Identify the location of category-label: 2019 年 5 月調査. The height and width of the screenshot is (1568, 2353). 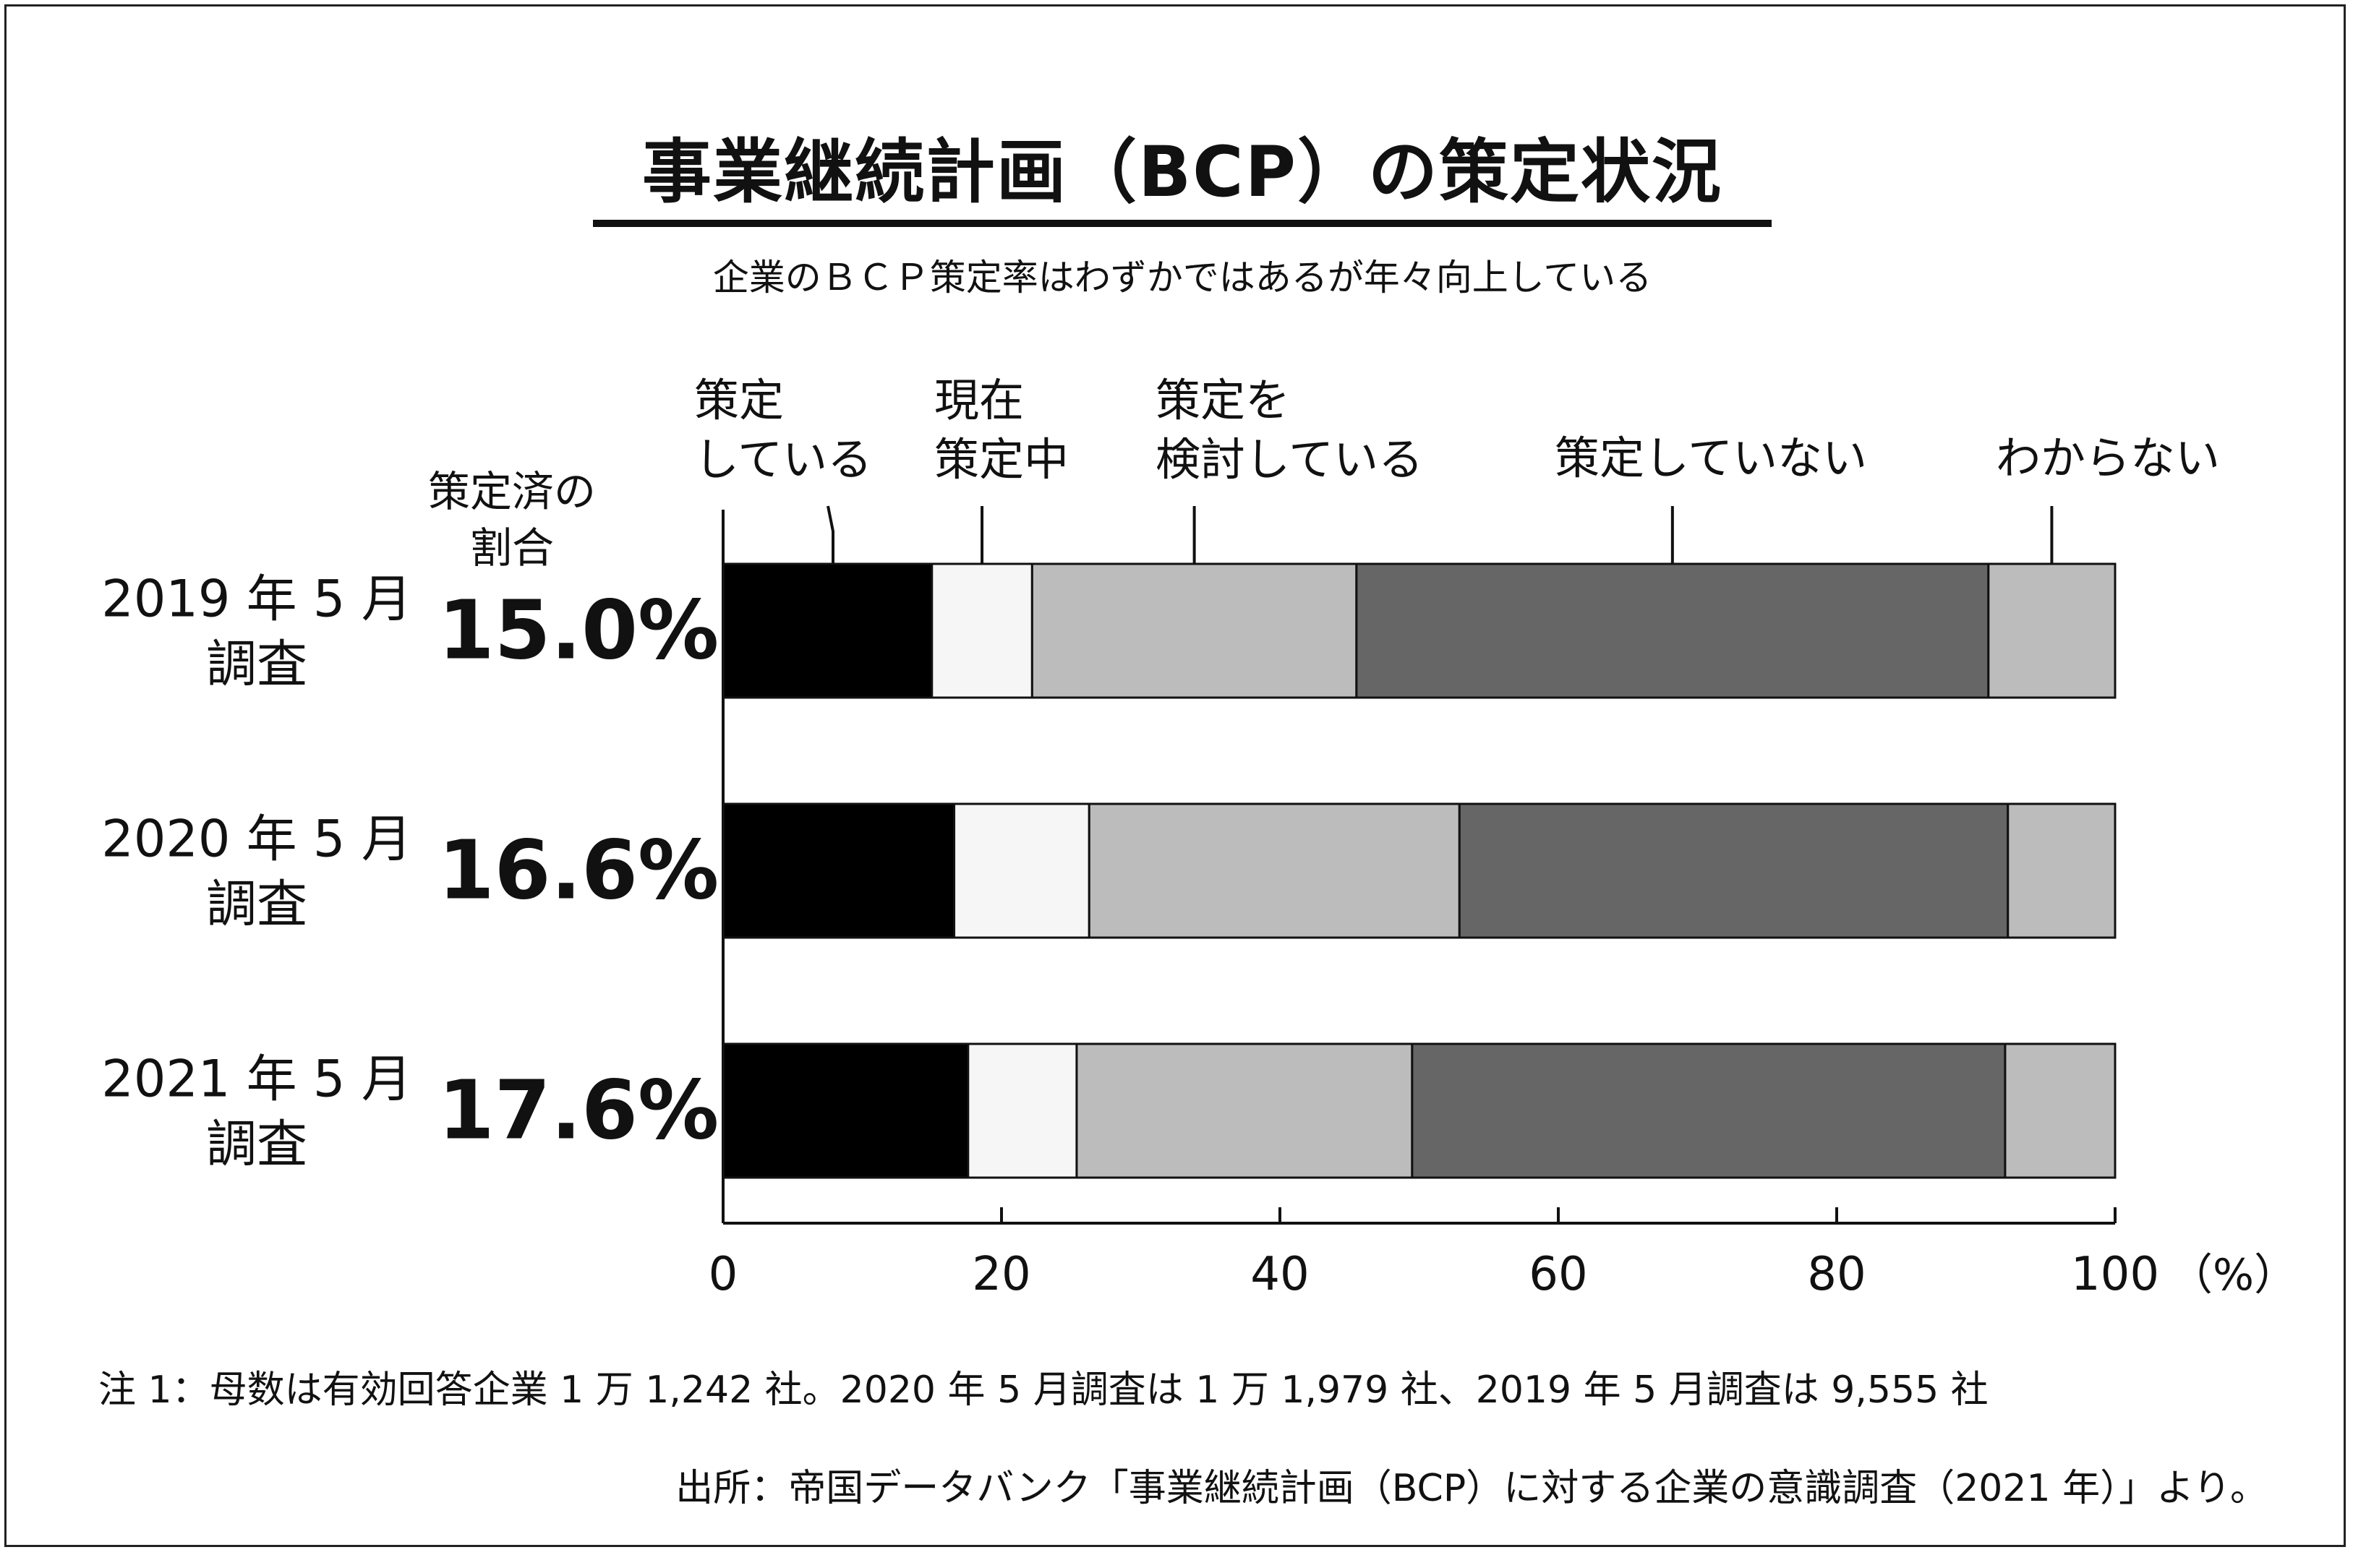
(256, 632).